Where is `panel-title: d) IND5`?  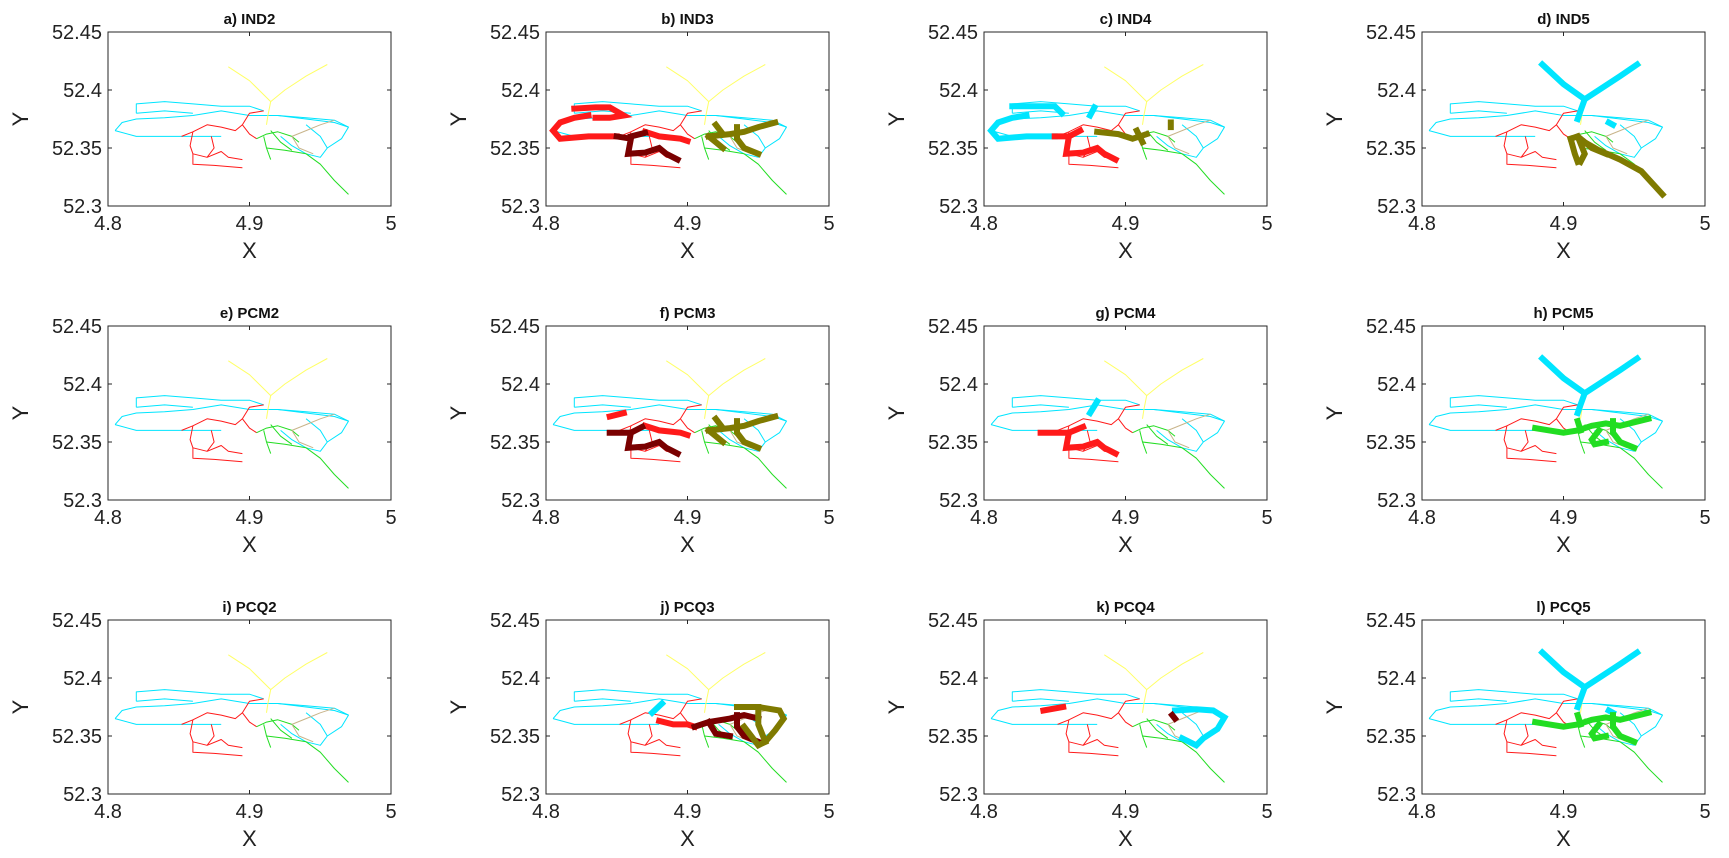 panel-title: d) IND5 is located at coordinates (1563, 19).